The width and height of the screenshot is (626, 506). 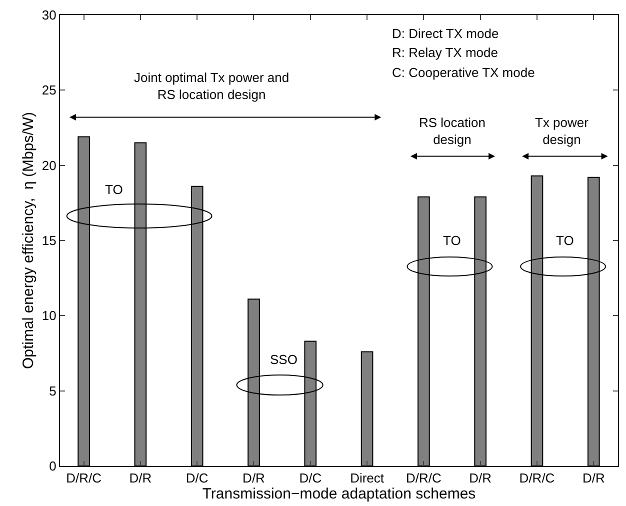 What do you see at coordinates (49, 165) in the screenshot?
I see `y-tick-label: 20` at bounding box center [49, 165].